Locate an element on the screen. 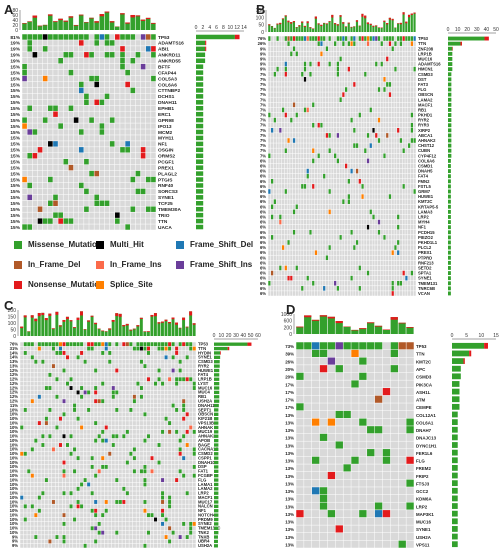  gene-name-label: COL6A6 is located at coordinates (167, 85).